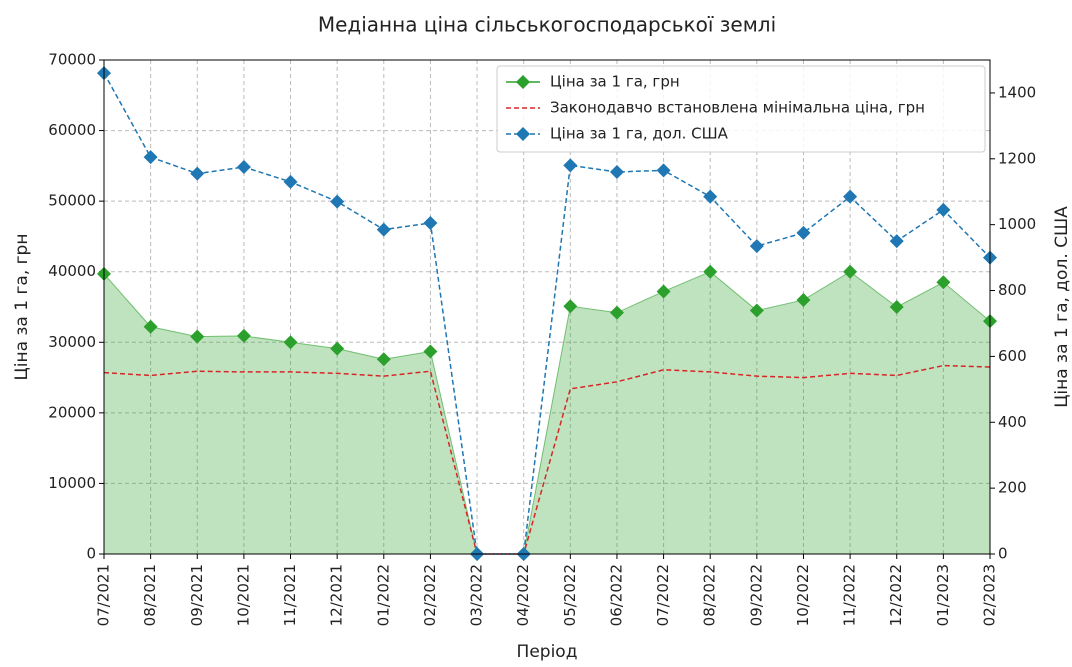 This screenshot has height=667, width=1072. What do you see at coordinates (850, 595) in the screenshot?
I see `x-tick-label: 11/2022` at bounding box center [850, 595].